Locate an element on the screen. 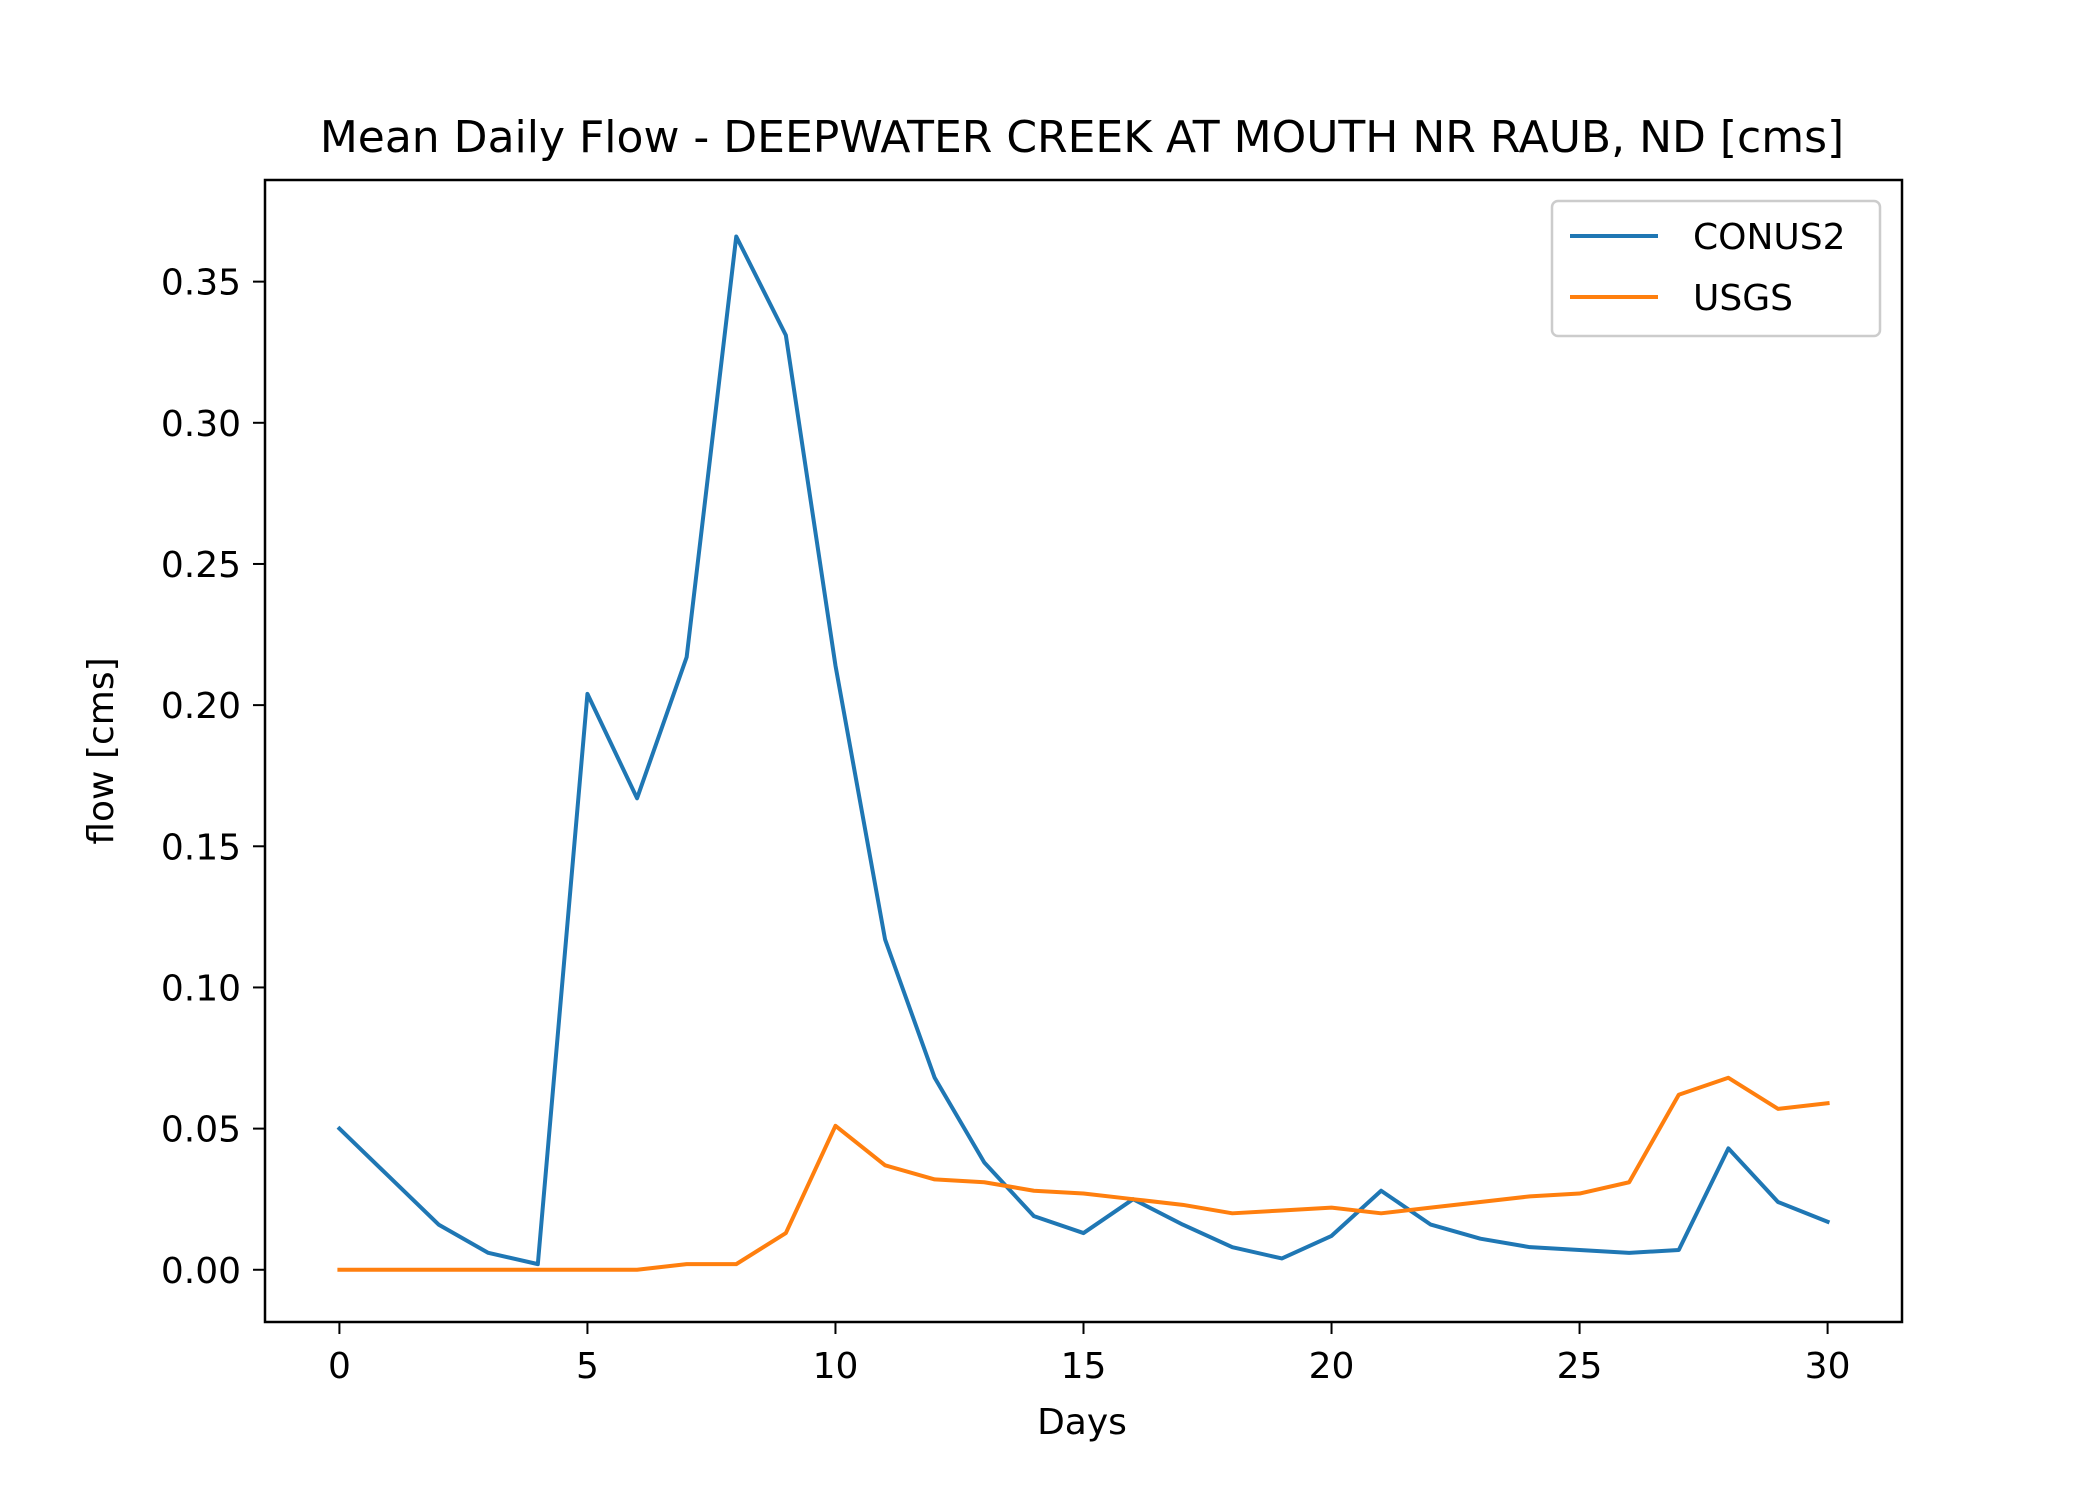 The height and width of the screenshot is (1500, 2100). x-tick-label: 15 is located at coordinates (1084, 1366).